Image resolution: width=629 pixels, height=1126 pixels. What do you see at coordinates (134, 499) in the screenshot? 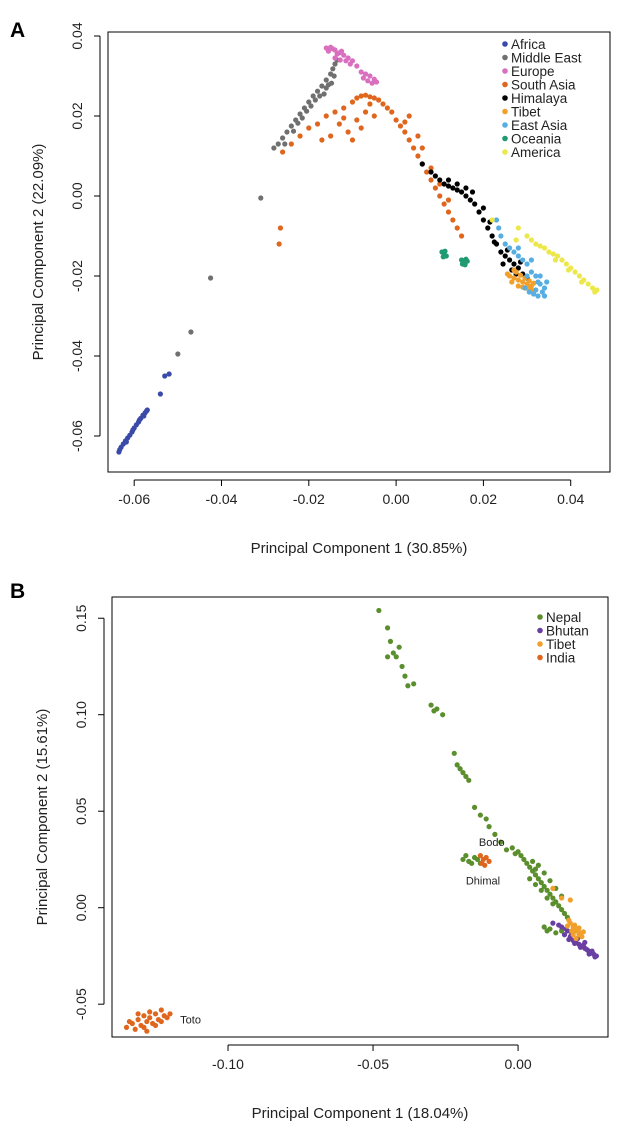
I see `x-tick-label: -0.06` at bounding box center [134, 499].